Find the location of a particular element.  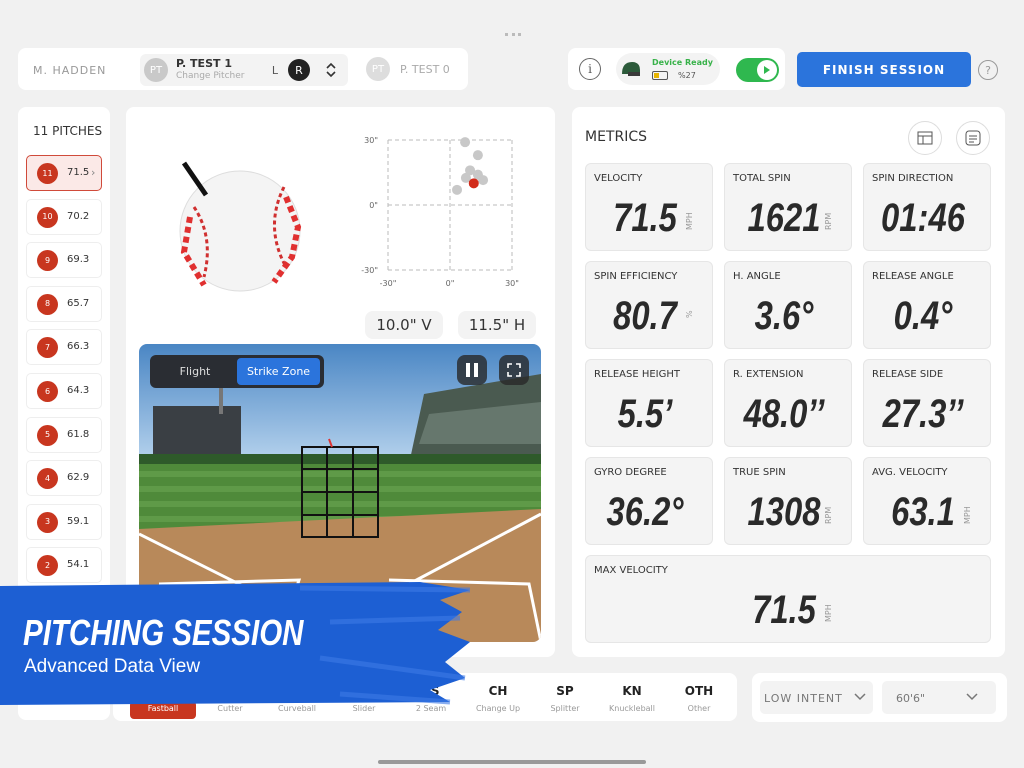

swap-icon is located at coordinates (331, 70).